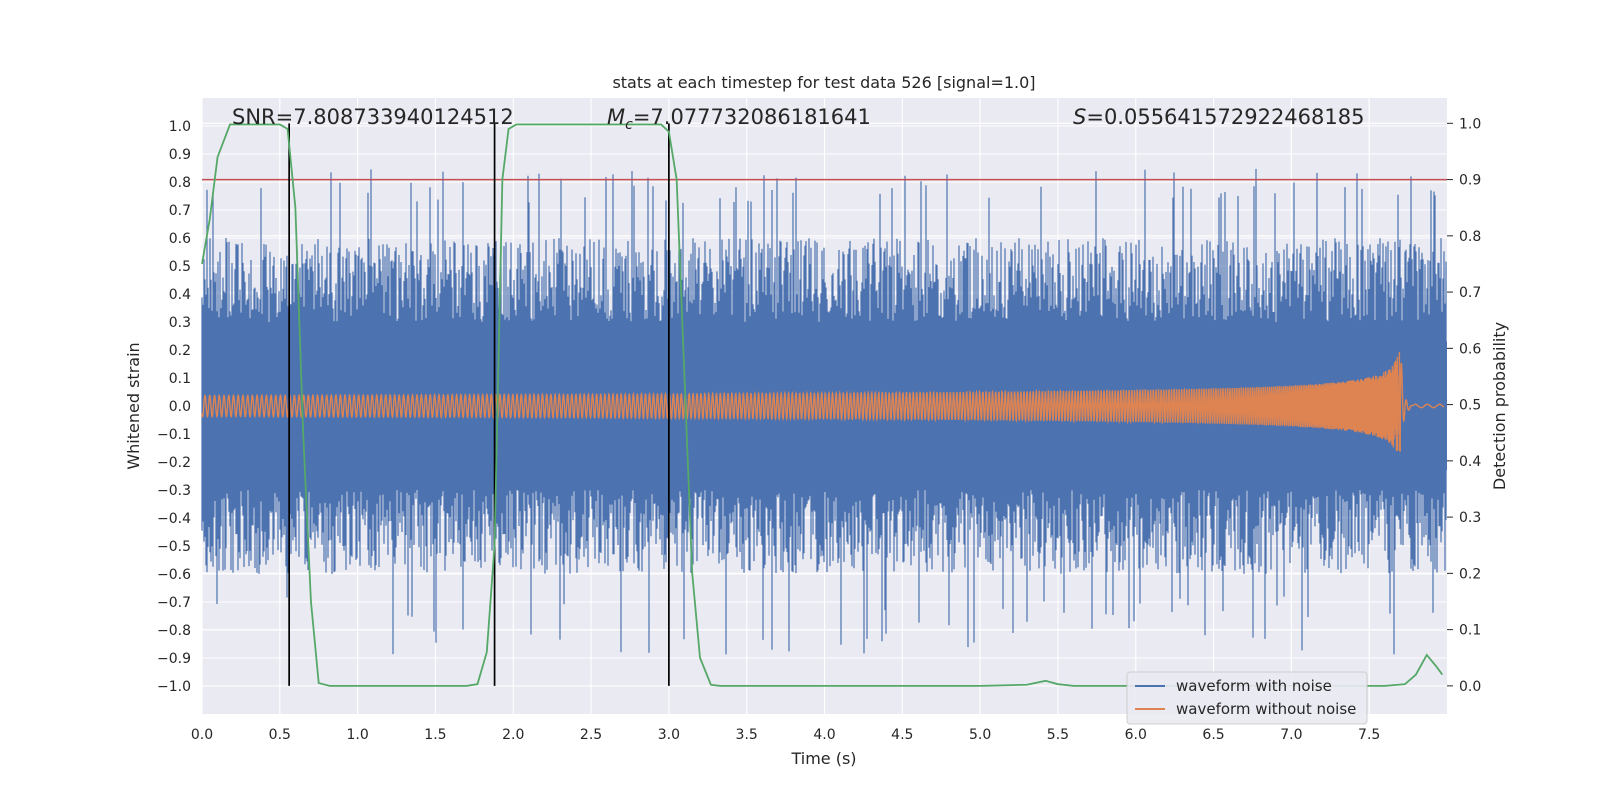 The image size is (1600, 800). I want to click on x-tick-label: 7.5, so click(1369, 735).